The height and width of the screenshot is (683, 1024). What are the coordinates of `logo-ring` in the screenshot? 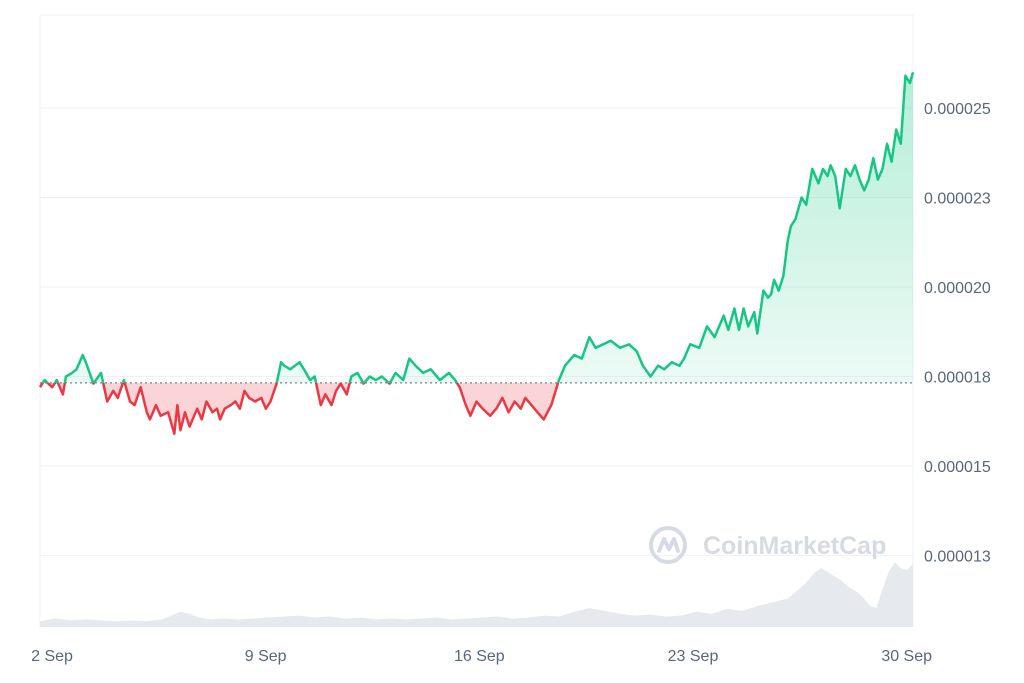 It's located at (668, 545).